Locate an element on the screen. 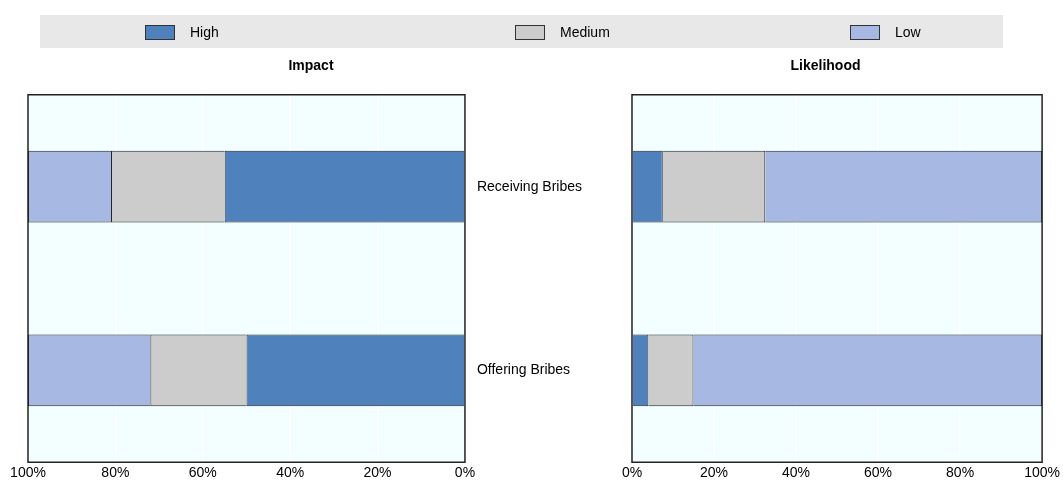 The width and height of the screenshot is (1063, 485). legend-label: High is located at coordinates (204, 32).